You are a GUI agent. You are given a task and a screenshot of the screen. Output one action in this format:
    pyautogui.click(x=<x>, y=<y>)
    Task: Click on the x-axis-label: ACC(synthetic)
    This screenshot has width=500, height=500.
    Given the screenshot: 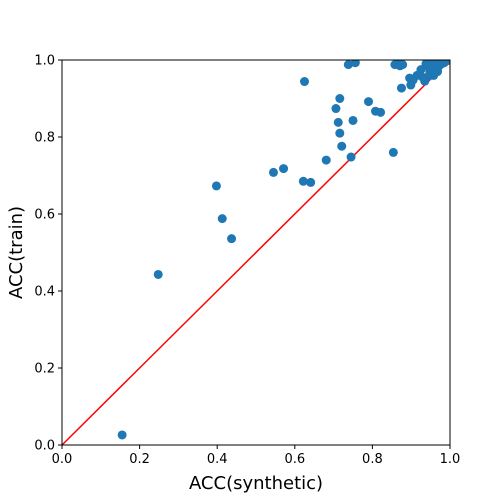 What is the action you would take?
    pyautogui.click(x=256, y=483)
    